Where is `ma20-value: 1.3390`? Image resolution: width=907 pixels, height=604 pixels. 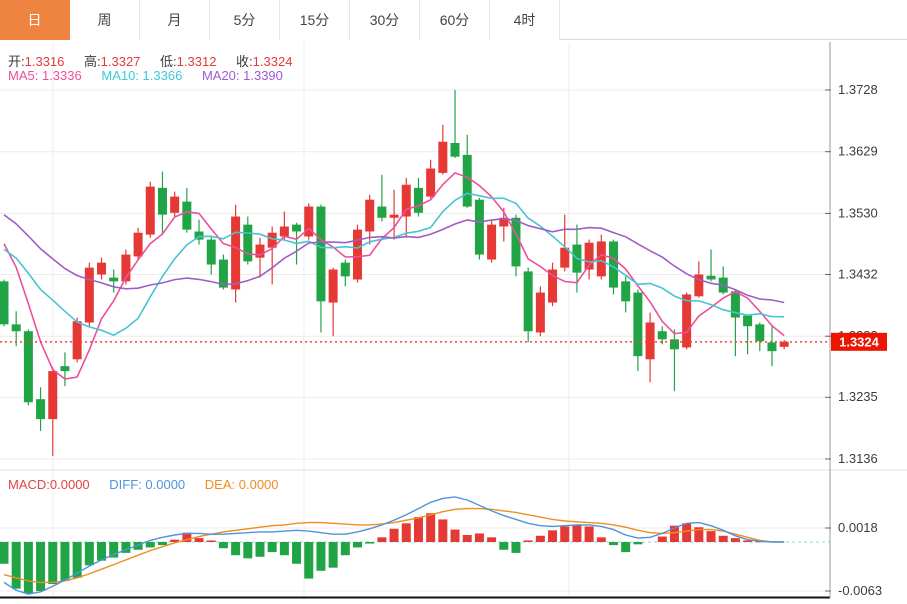
ma20-value: 1.3390 is located at coordinates (263, 75).